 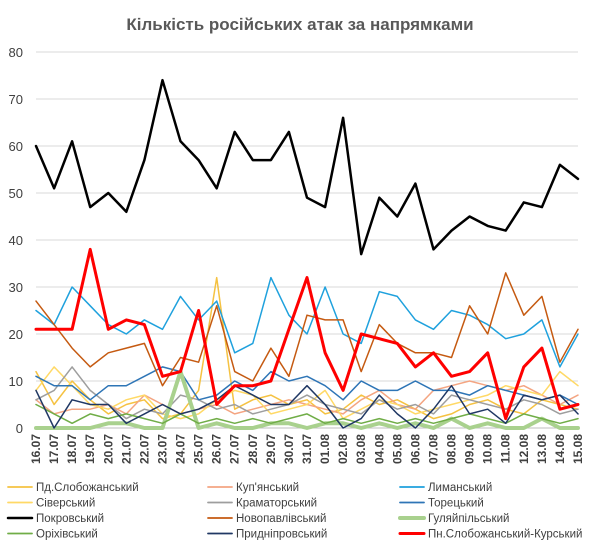 What do you see at coordinates (70, 519) in the screenshot?
I see `legend-label: Покровський` at bounding box center [70, 519].